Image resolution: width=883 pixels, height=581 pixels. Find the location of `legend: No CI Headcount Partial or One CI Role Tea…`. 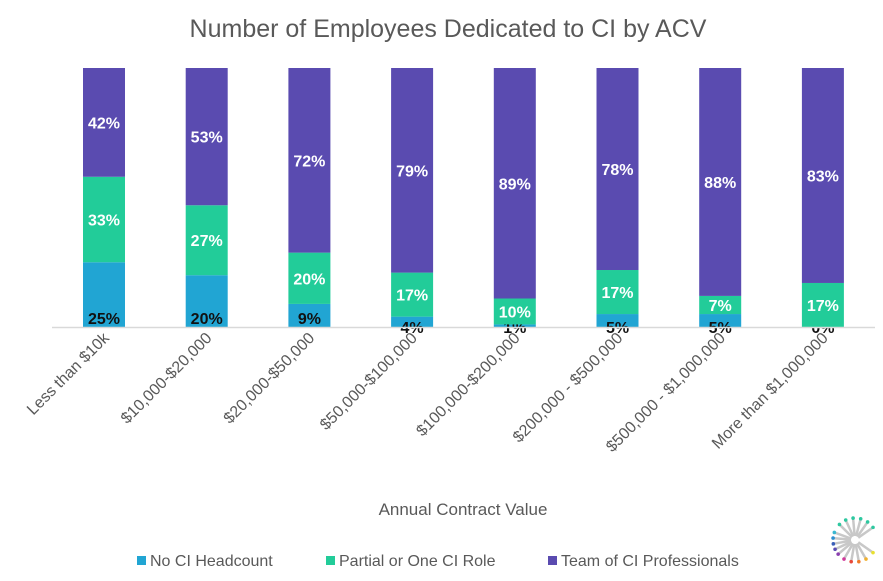

legend: No CI Headcount Partial or One CI Role Tea… is located at coordinates (438, 561).